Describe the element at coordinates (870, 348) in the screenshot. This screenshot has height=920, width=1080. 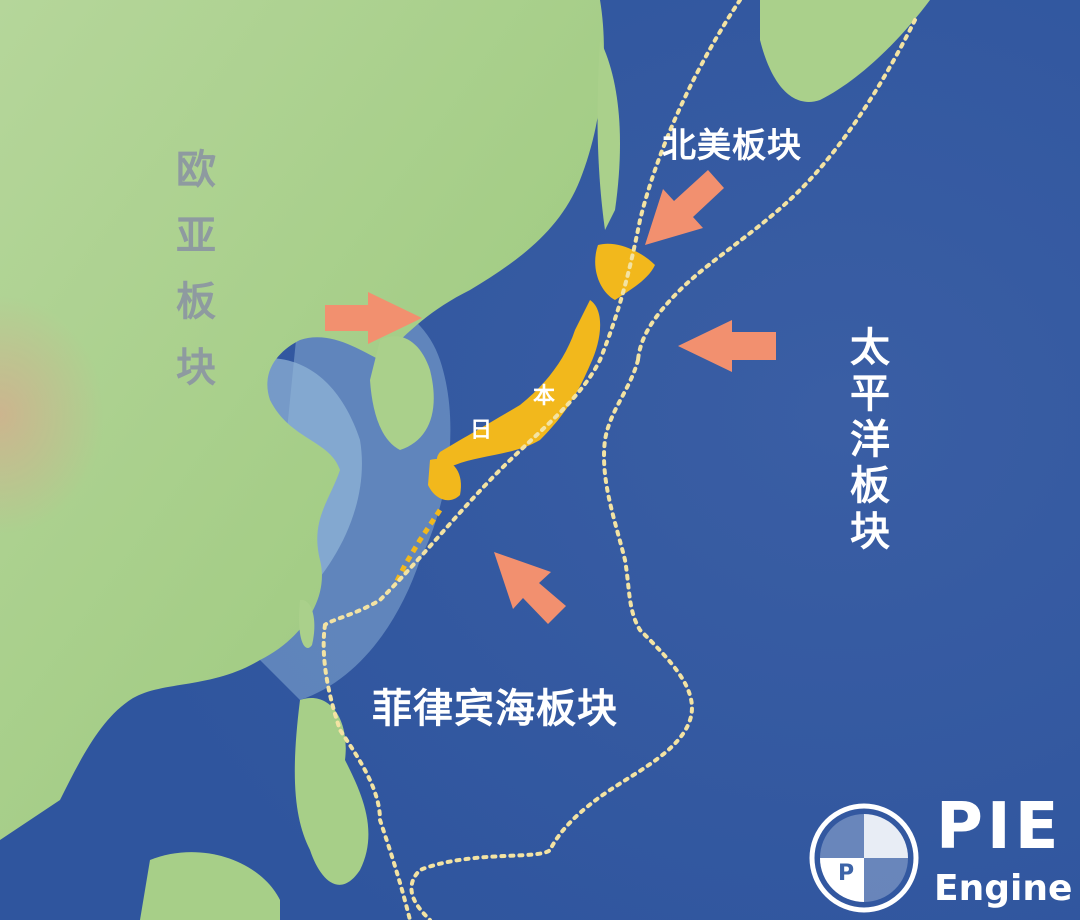
I see `pacific-char-0: 太` at that location.